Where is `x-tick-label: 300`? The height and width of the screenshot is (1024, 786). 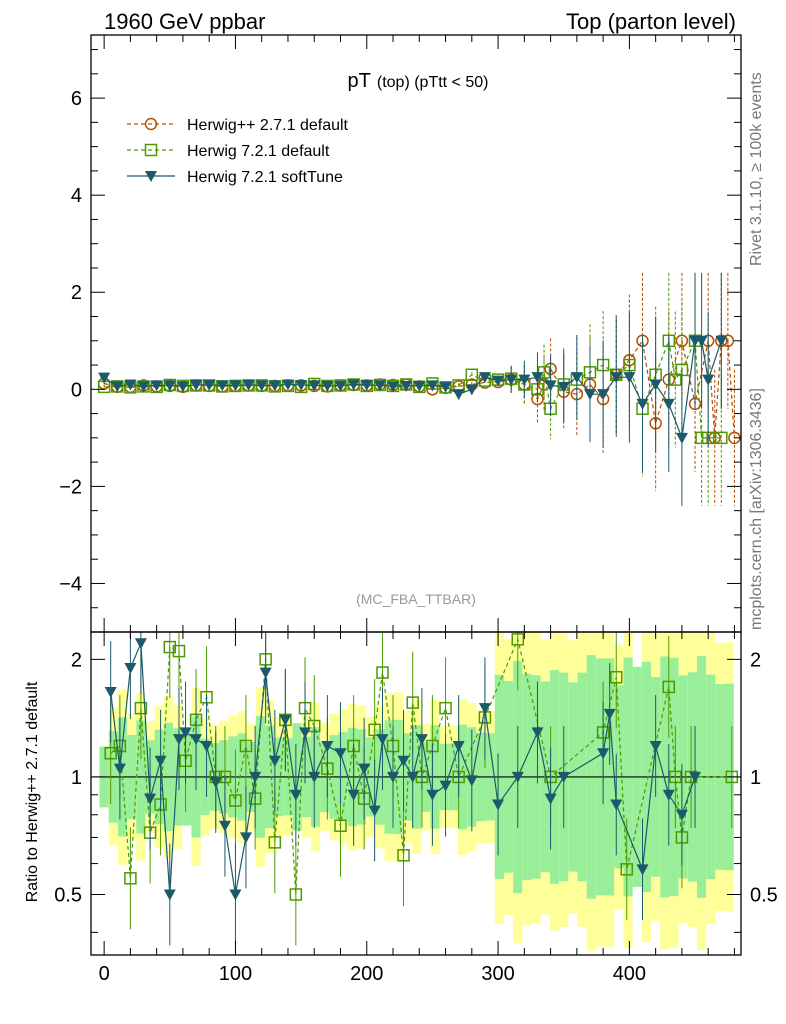
x-tick-label: 300 is located at coordinates (497, 974).